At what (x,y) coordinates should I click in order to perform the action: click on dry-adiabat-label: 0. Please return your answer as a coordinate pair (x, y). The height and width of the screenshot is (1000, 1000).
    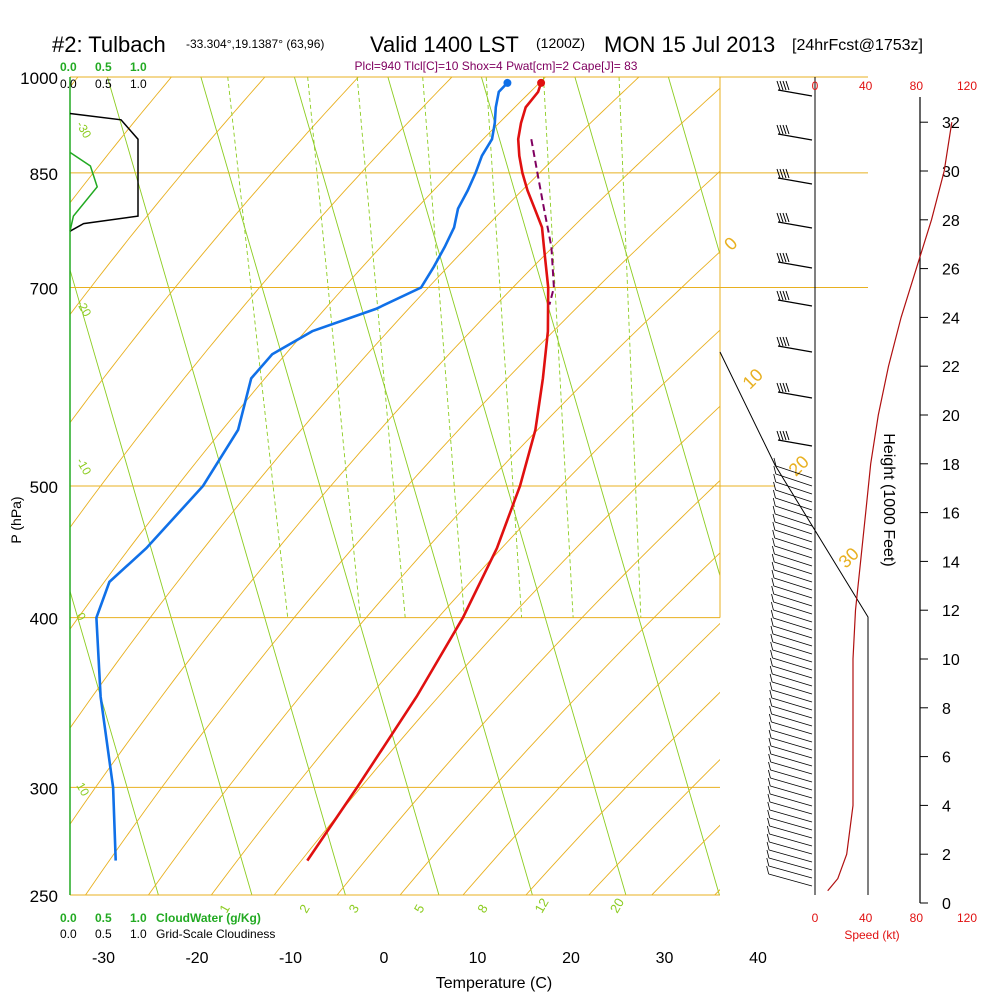
    Looking at the image, I should click on (730, 243).